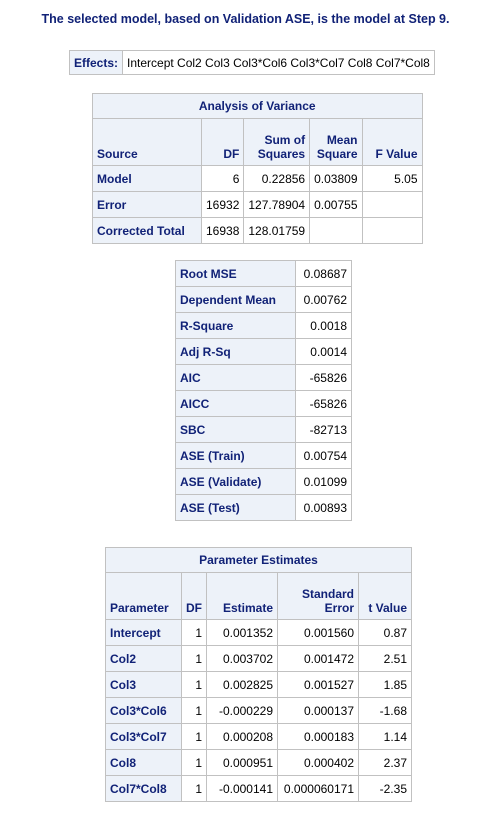 The image size is (491, 829). What do you see at coordinates (285, 140) in the screenshot?
I see `anova-header-ss-line1: Sum of` at bounding box center [285, 140].